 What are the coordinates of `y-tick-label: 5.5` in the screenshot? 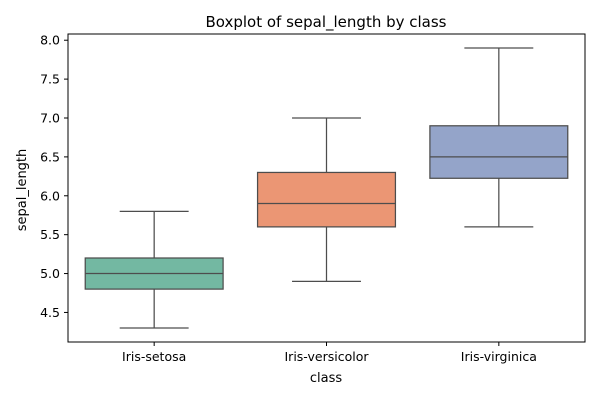 It's located at (50, 234).